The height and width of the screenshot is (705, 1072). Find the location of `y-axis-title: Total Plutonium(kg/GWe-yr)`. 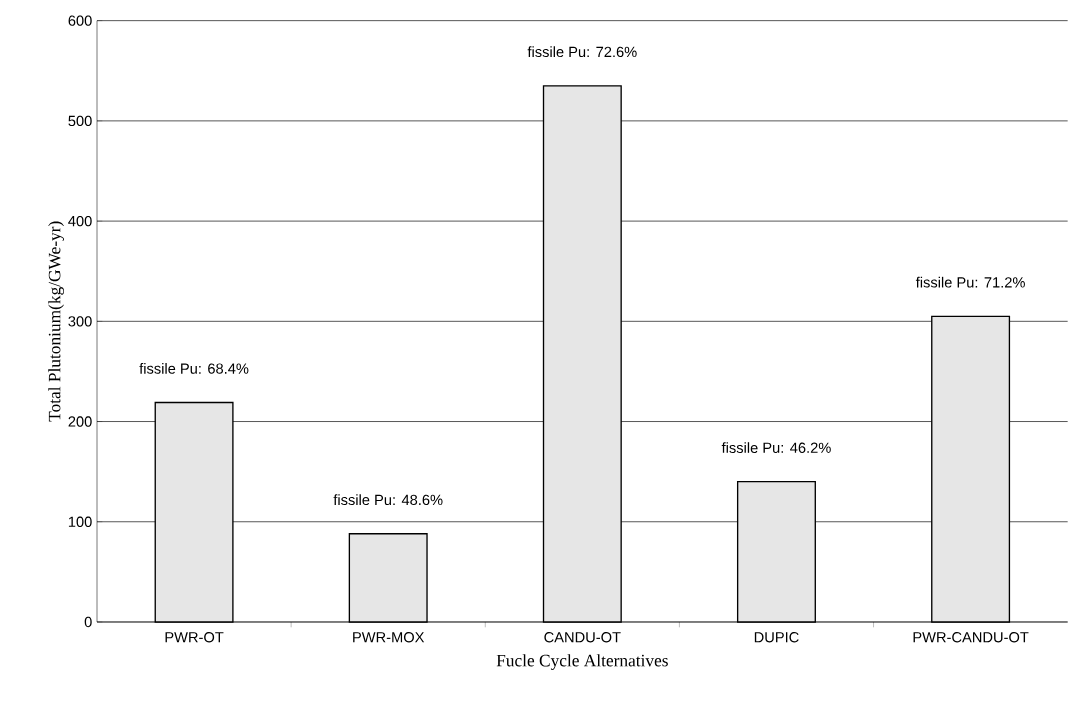

y-axis-title: Total Plutonium(kg/GWe-yr) is located at coordinates (56, 321).